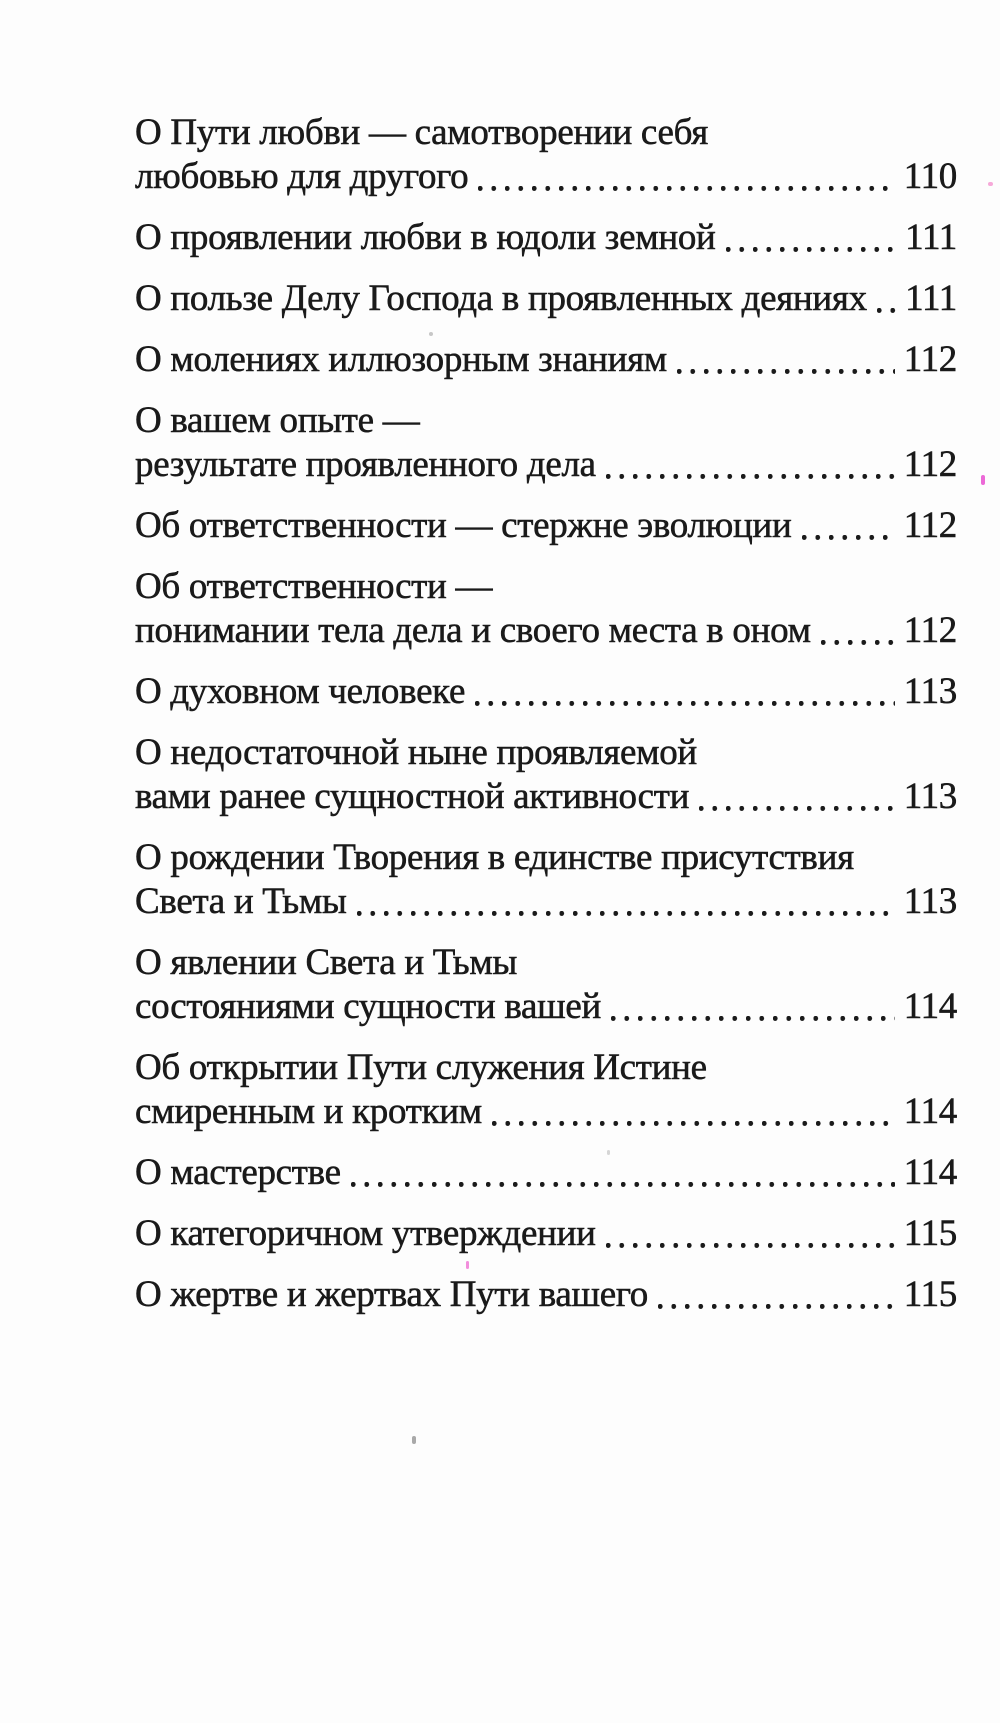 The height and width of the screenshot is (1723, 1000). I want to click on toc-title: О проявлении любви в юдоли земной, so click(425, 238).